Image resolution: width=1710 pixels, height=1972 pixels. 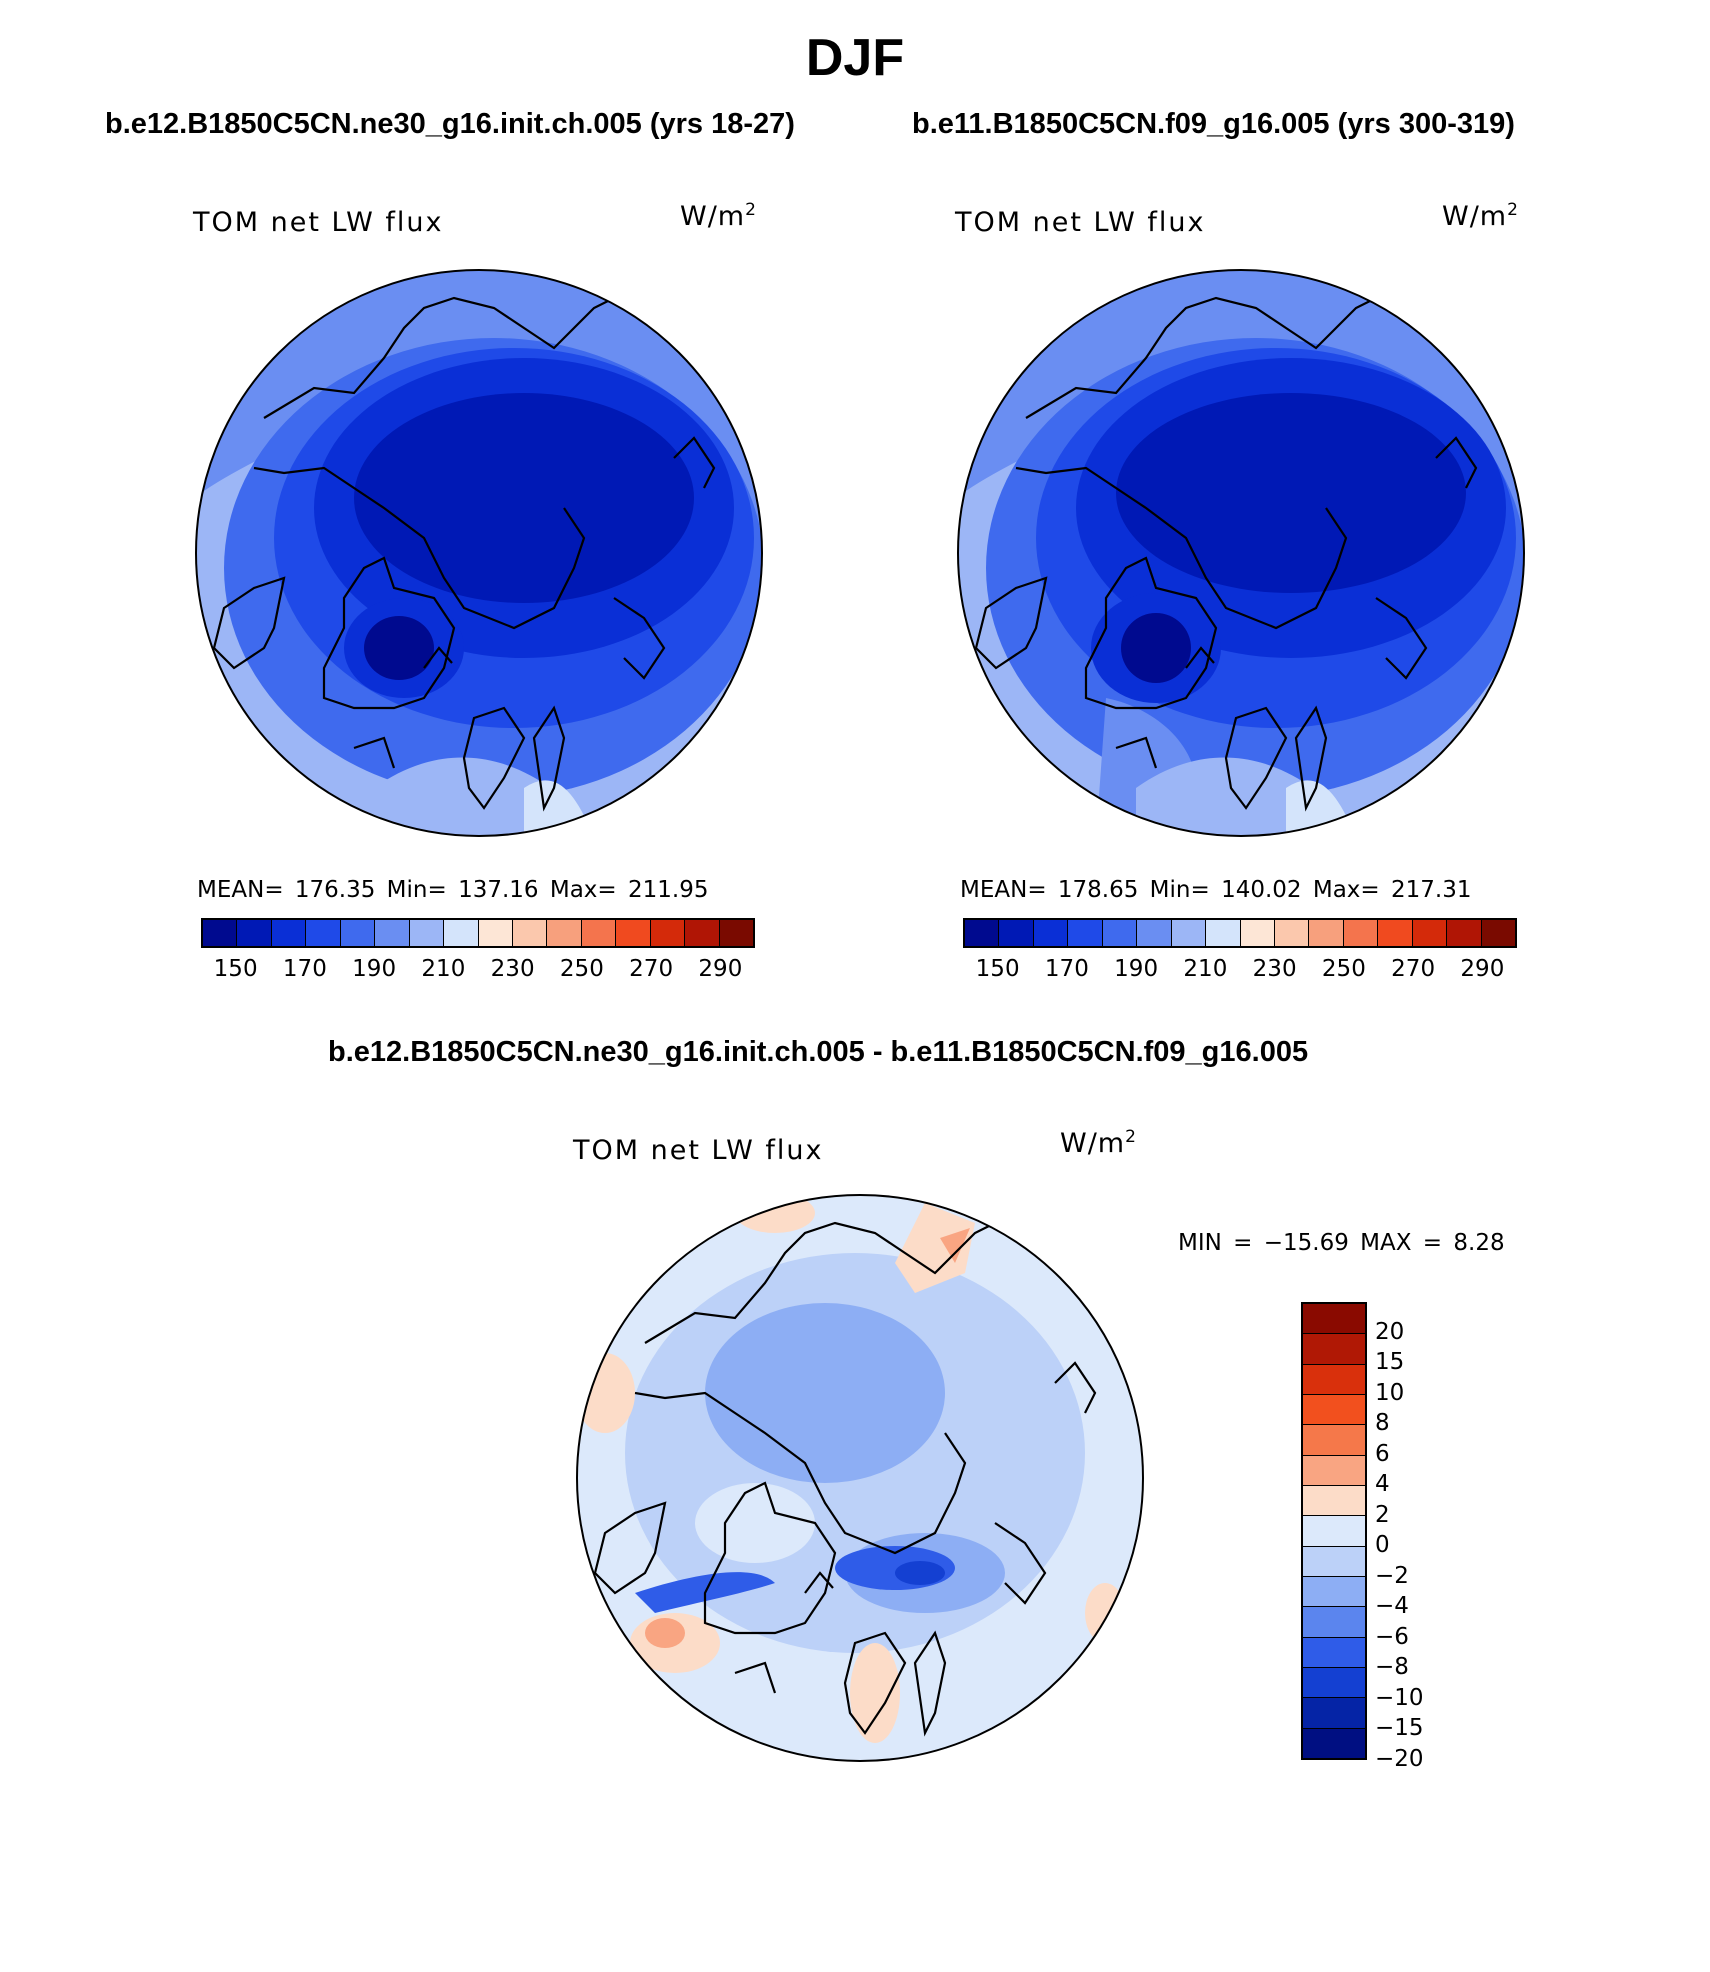 What do you see at coordinates (1390, 1392) in the screenshot?
I see `difference-colorbar-tick-label: 10` at bounding box center [1390, 1392].